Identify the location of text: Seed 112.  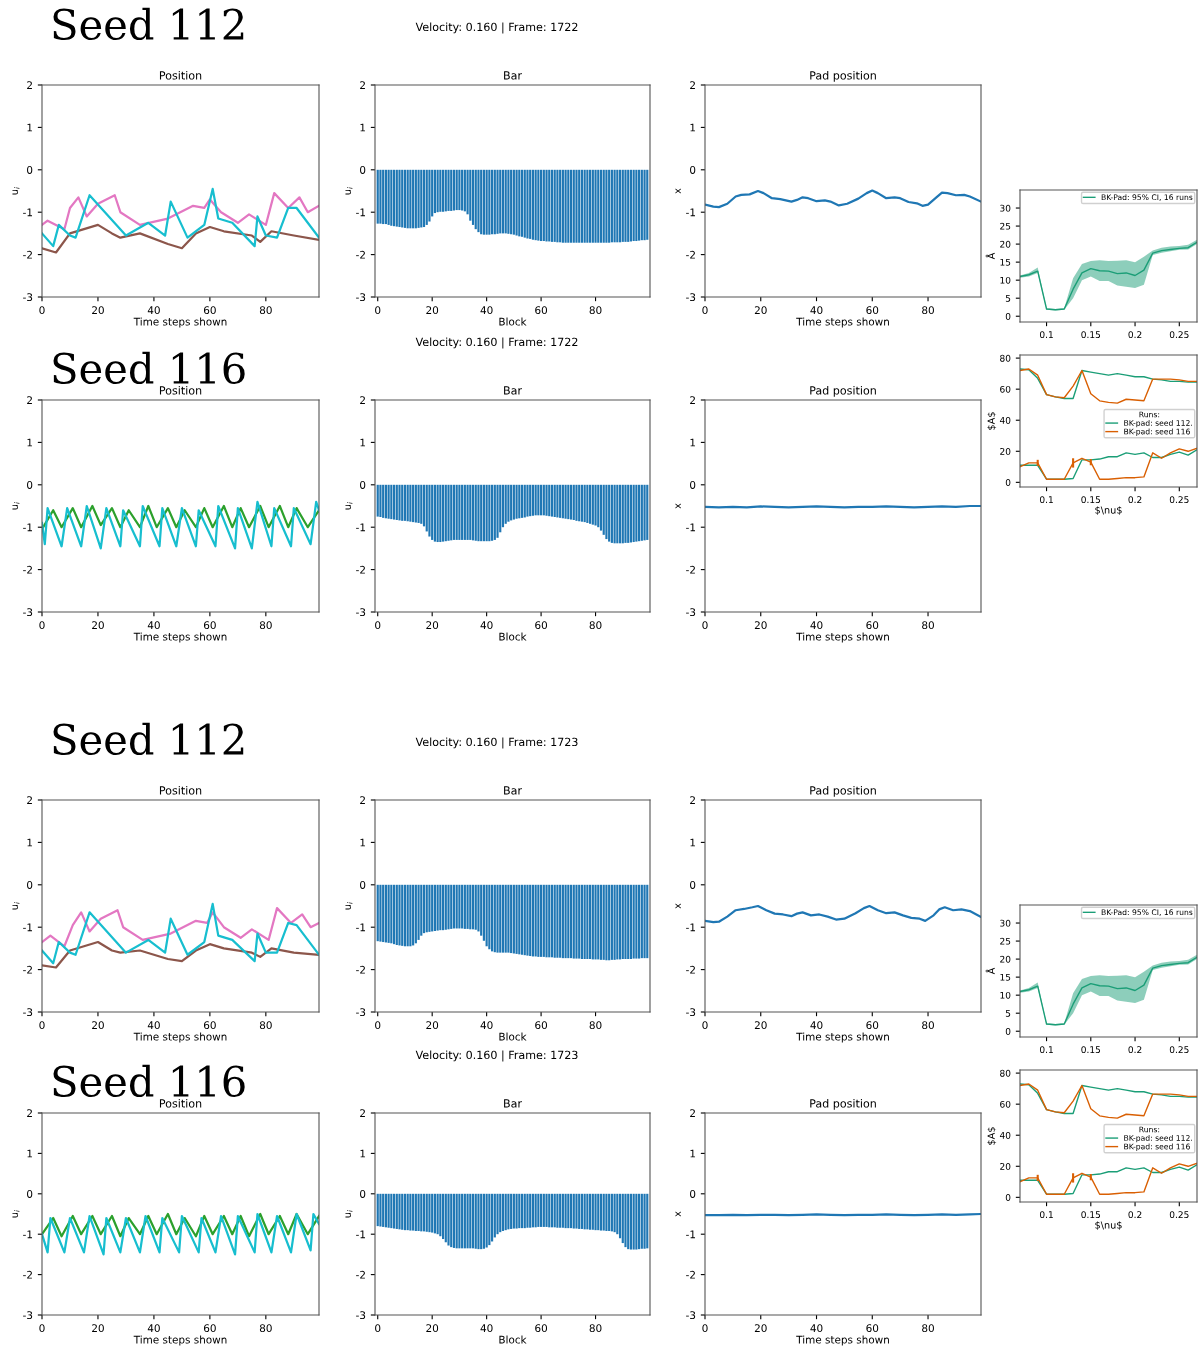
(148, 24).